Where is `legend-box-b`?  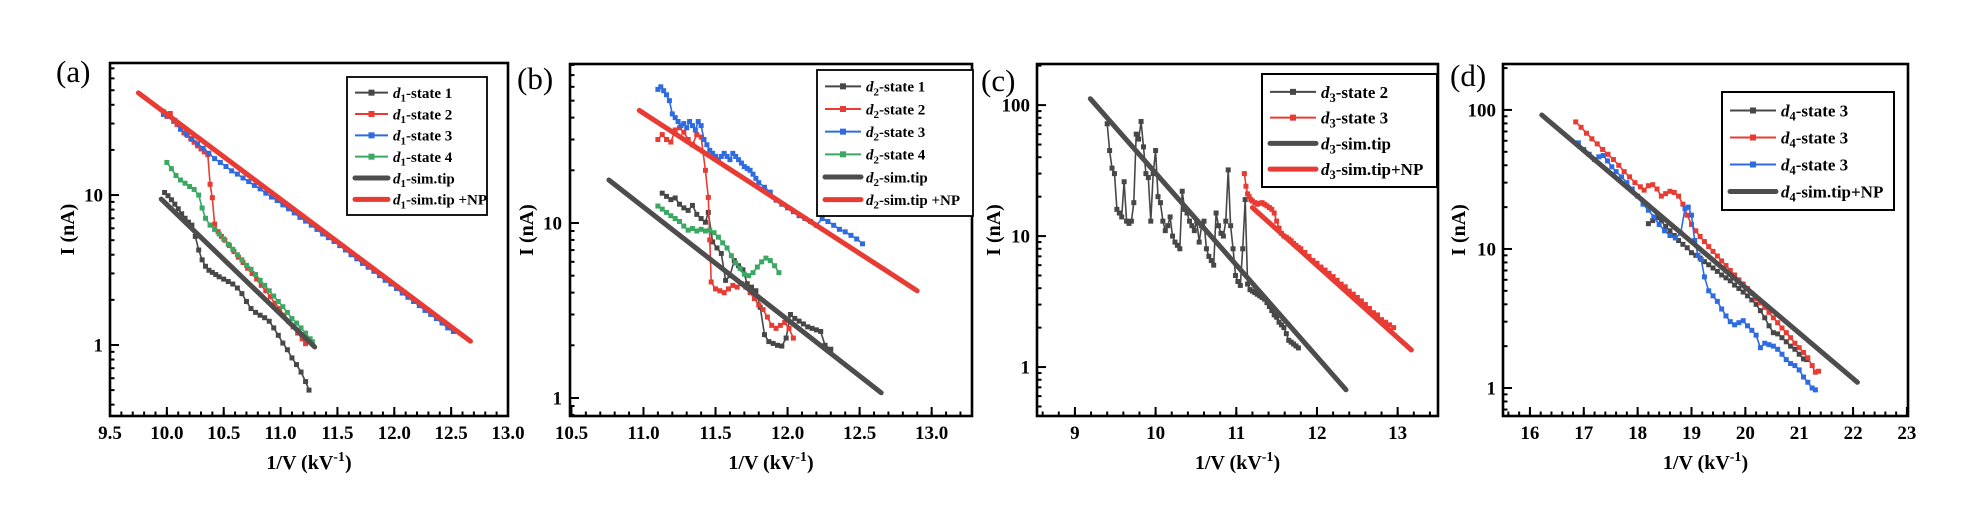 legend-box-b is located at coordinates (895, 143).